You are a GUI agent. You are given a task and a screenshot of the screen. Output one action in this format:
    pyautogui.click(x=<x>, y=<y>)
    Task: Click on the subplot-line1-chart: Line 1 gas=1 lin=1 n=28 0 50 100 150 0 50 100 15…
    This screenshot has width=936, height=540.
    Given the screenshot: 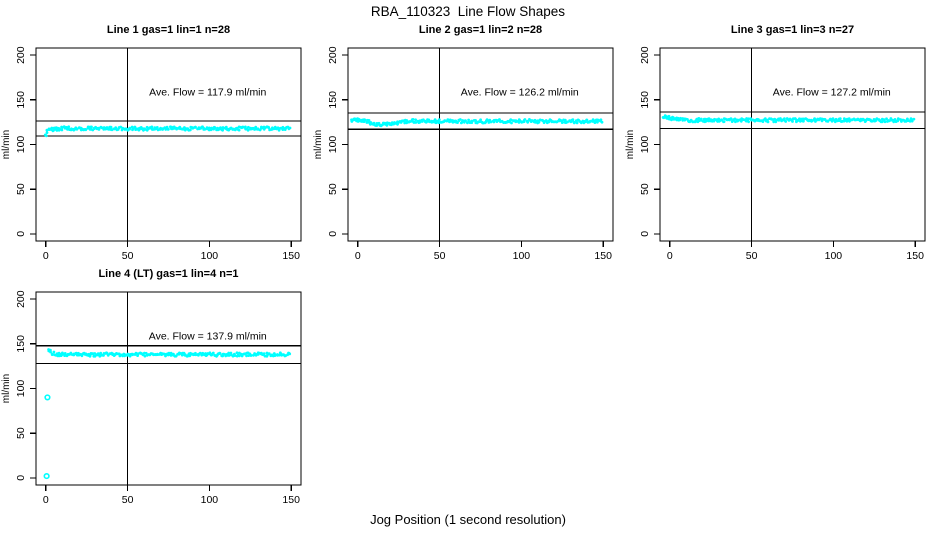 What is the action you would take?
    pyautogui.click(x=151, y=143)
    